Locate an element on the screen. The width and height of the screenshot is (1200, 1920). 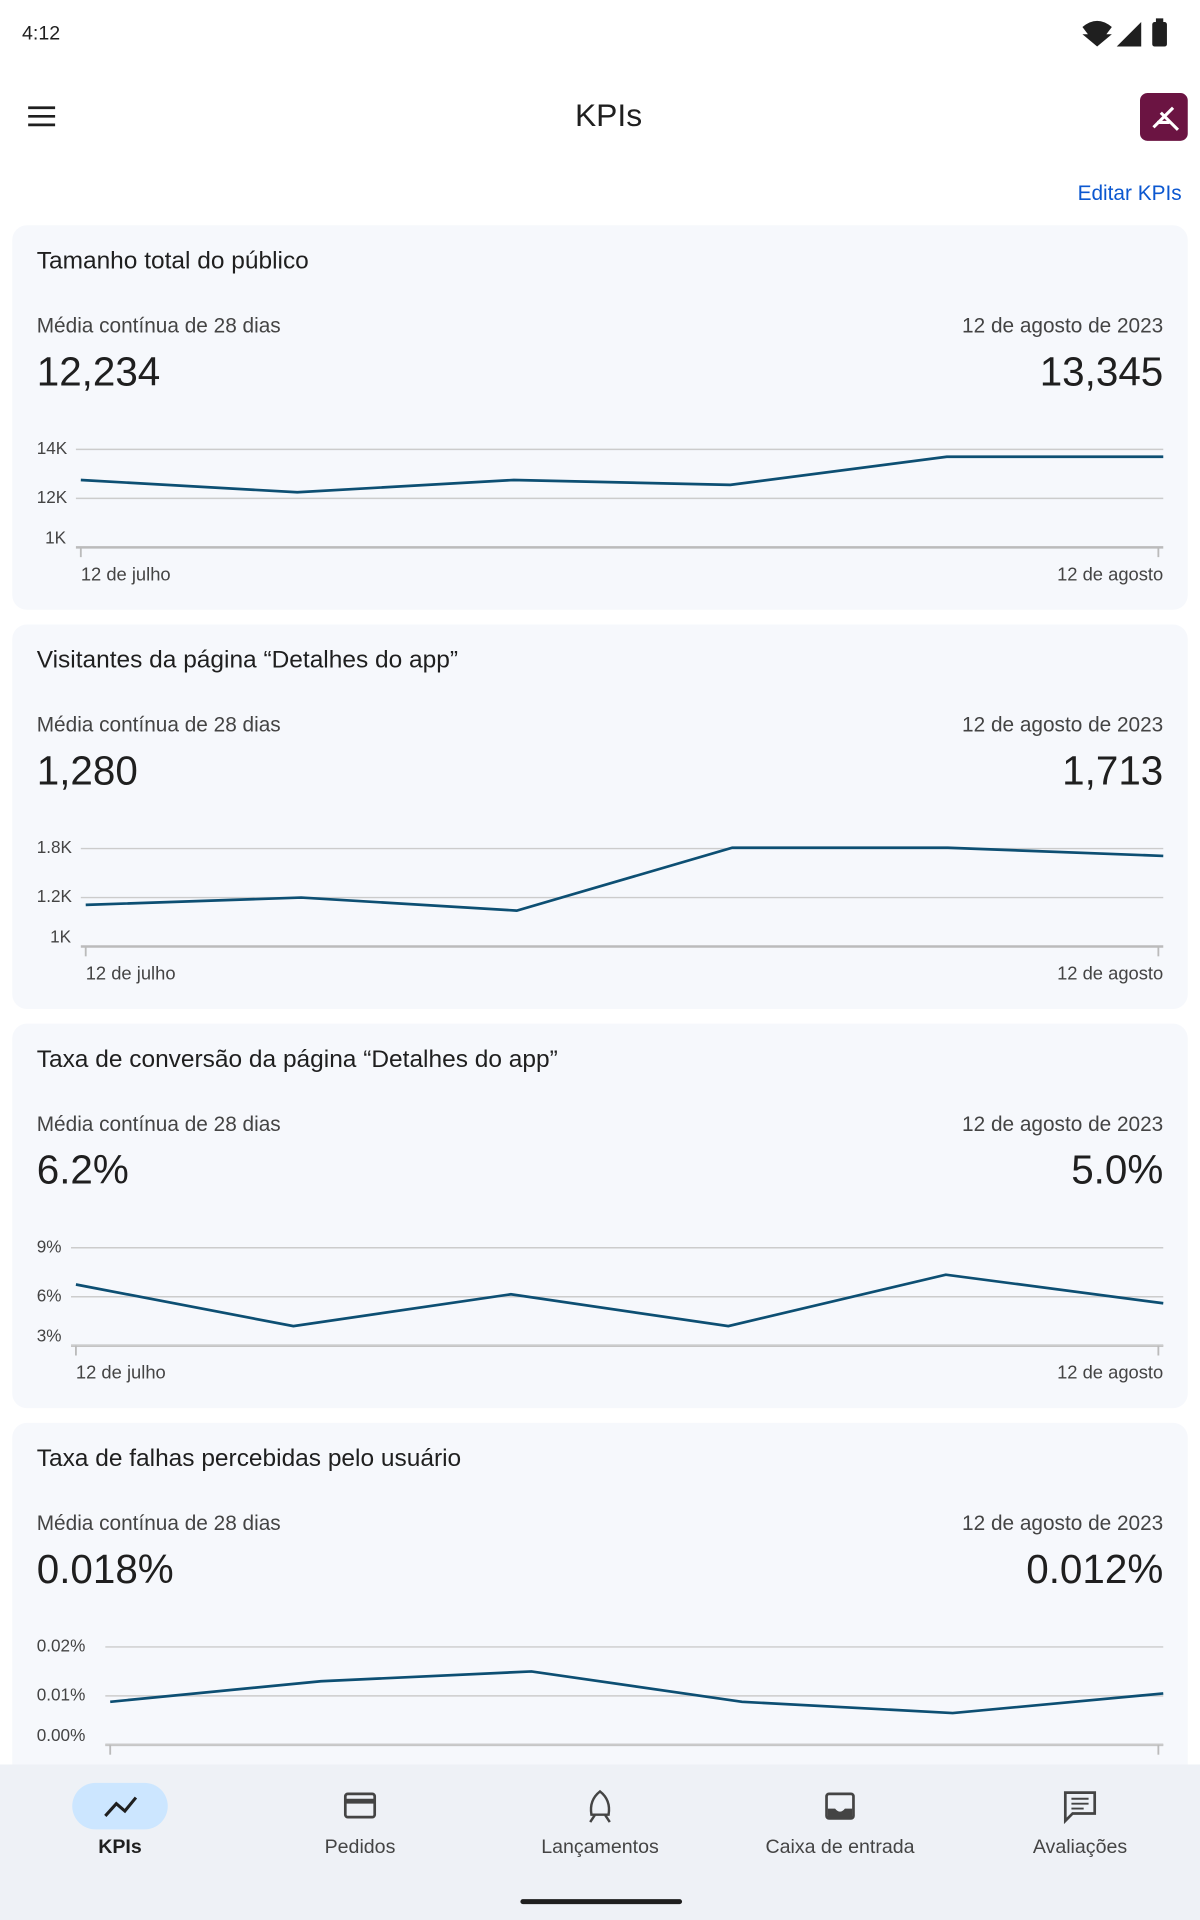
y-tick-label: 14K is located at coordinates (52, 448).